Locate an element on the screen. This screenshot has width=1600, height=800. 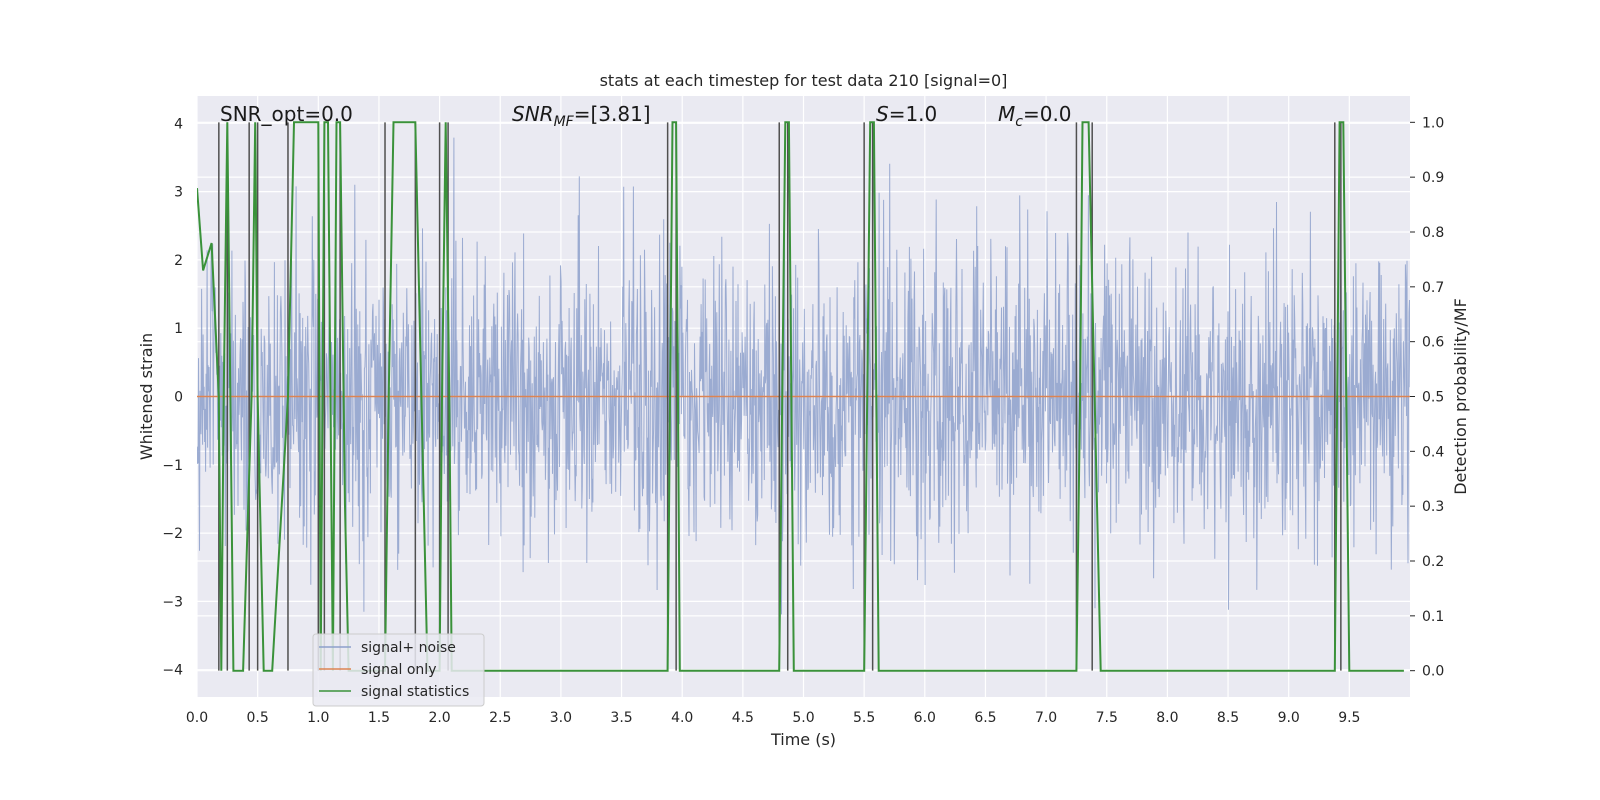
y2-tick-label: 0.8 is located at coordinates (1433, 233).